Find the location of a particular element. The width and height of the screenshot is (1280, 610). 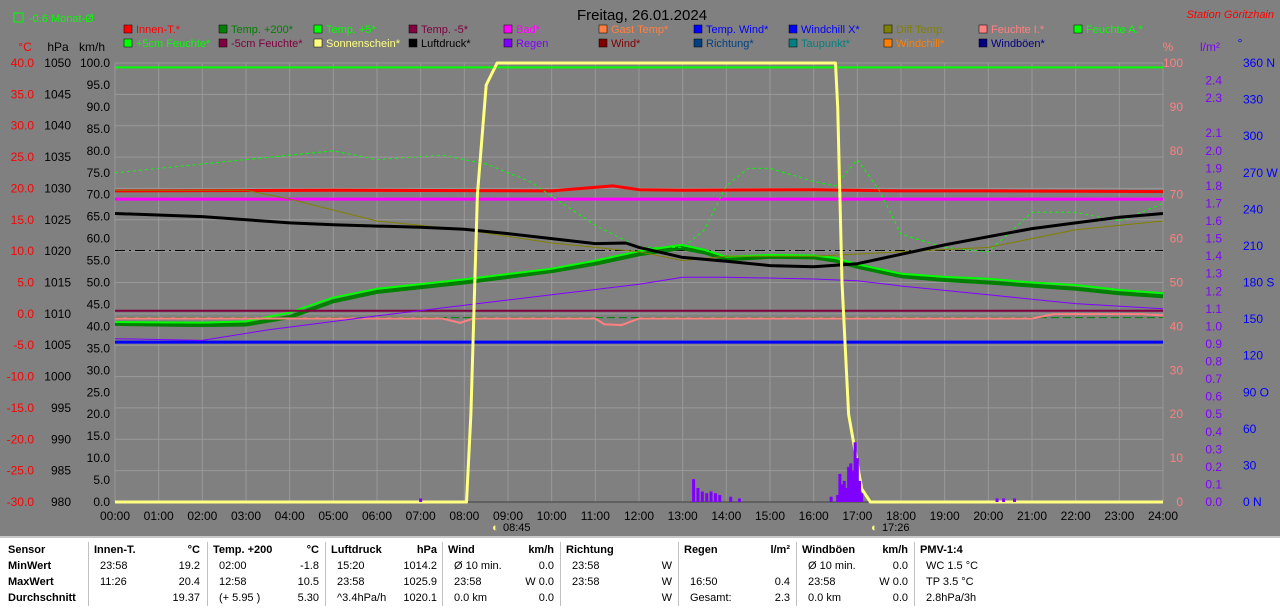

hpa-tick-label: 1030 is located at coordinates (57, 188).